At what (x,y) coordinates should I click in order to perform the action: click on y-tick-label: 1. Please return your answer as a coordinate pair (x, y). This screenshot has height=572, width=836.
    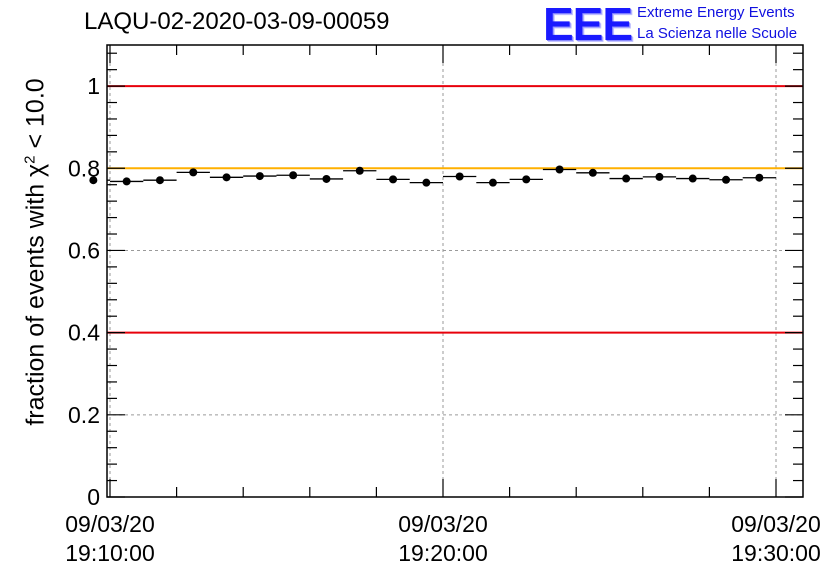
    Looking at the image, I should click on (93, 86).